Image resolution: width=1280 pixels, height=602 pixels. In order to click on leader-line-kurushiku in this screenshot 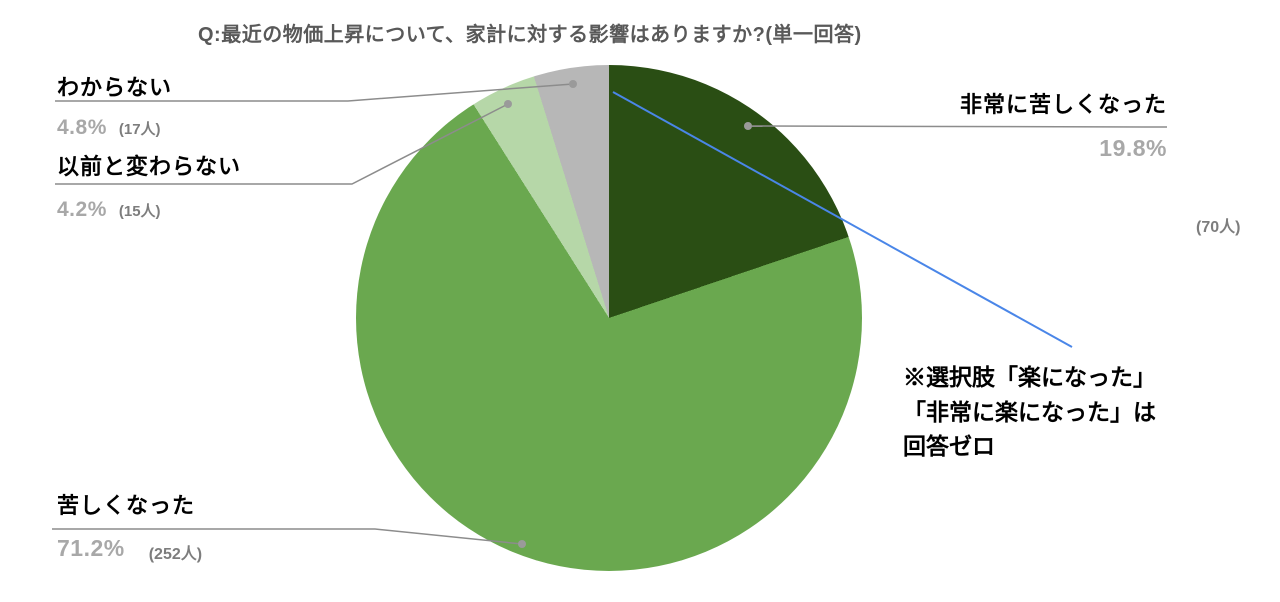, I will do `click(287, 536)`.